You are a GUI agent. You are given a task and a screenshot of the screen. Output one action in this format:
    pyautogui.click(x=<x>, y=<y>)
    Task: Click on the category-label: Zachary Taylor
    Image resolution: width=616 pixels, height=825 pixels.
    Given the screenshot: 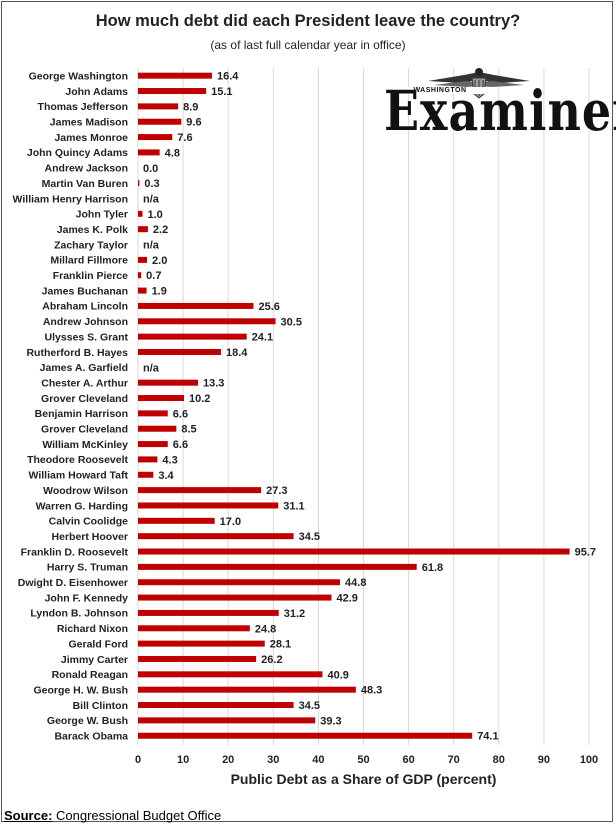 What is the action you would take?
    pyautogui.click(x=91, y=245)
    